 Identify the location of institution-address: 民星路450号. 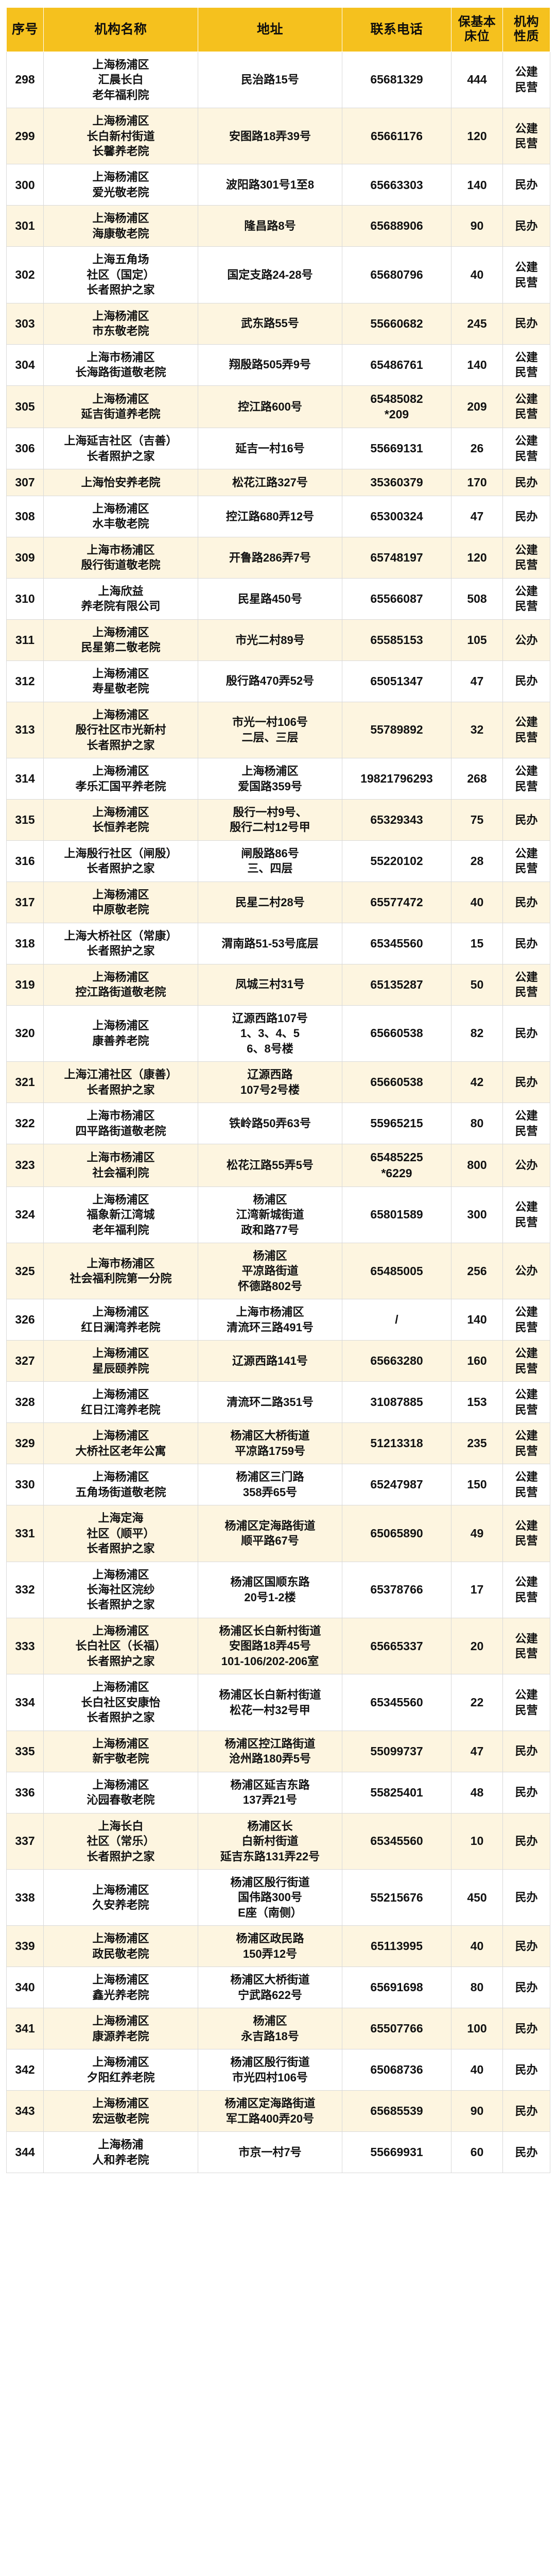
(270, 599).